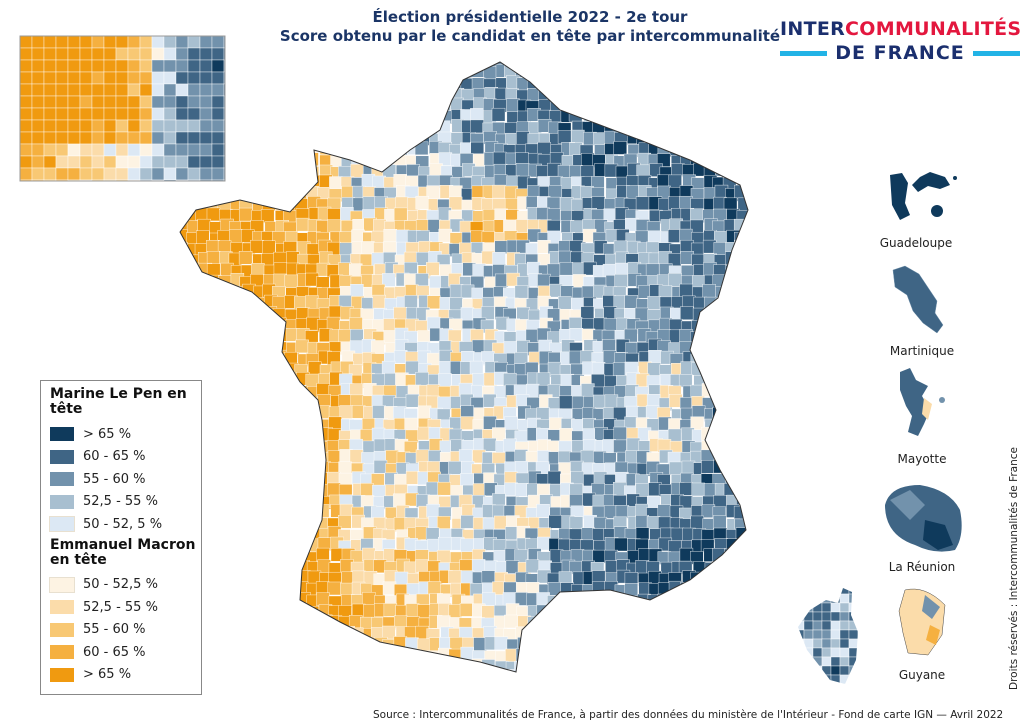  Describe the element at coordinates (923, 518) in the screenshot. I see `la-reunion-map` at that location.